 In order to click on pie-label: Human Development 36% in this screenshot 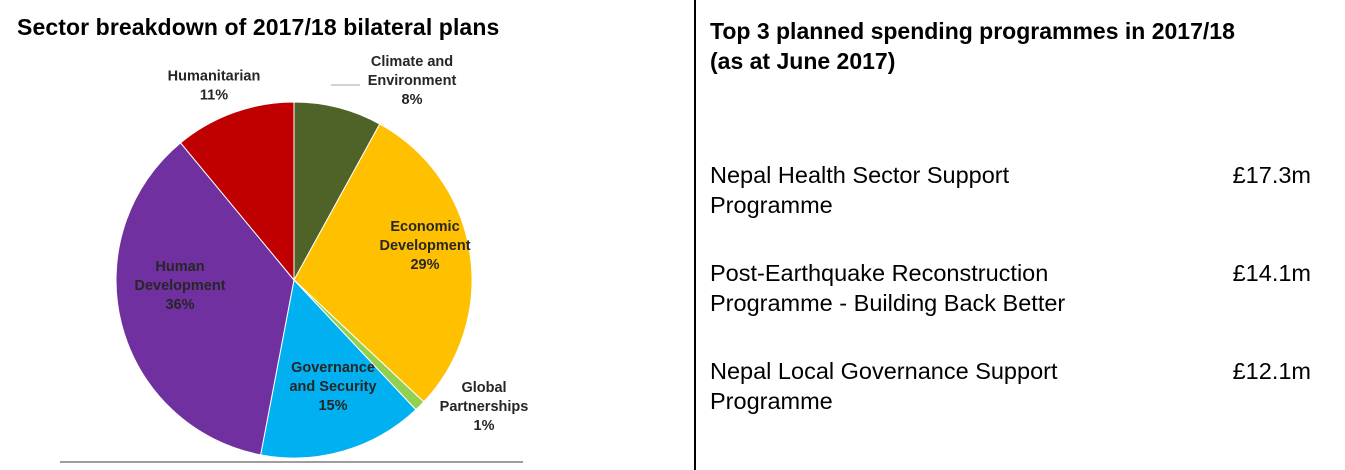, I will do `click(179, 286)`.